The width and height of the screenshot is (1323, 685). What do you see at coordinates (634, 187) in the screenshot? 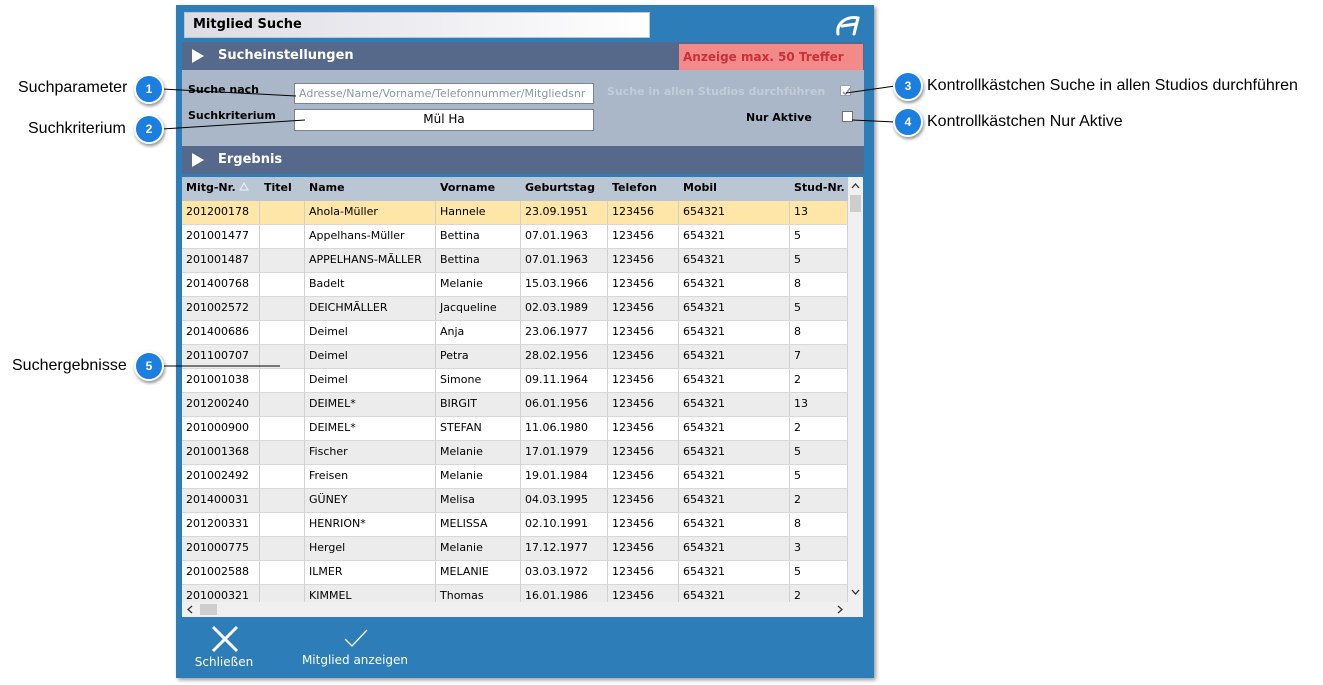
I see `column-header: Telefon` at bounding box center [634, 187].